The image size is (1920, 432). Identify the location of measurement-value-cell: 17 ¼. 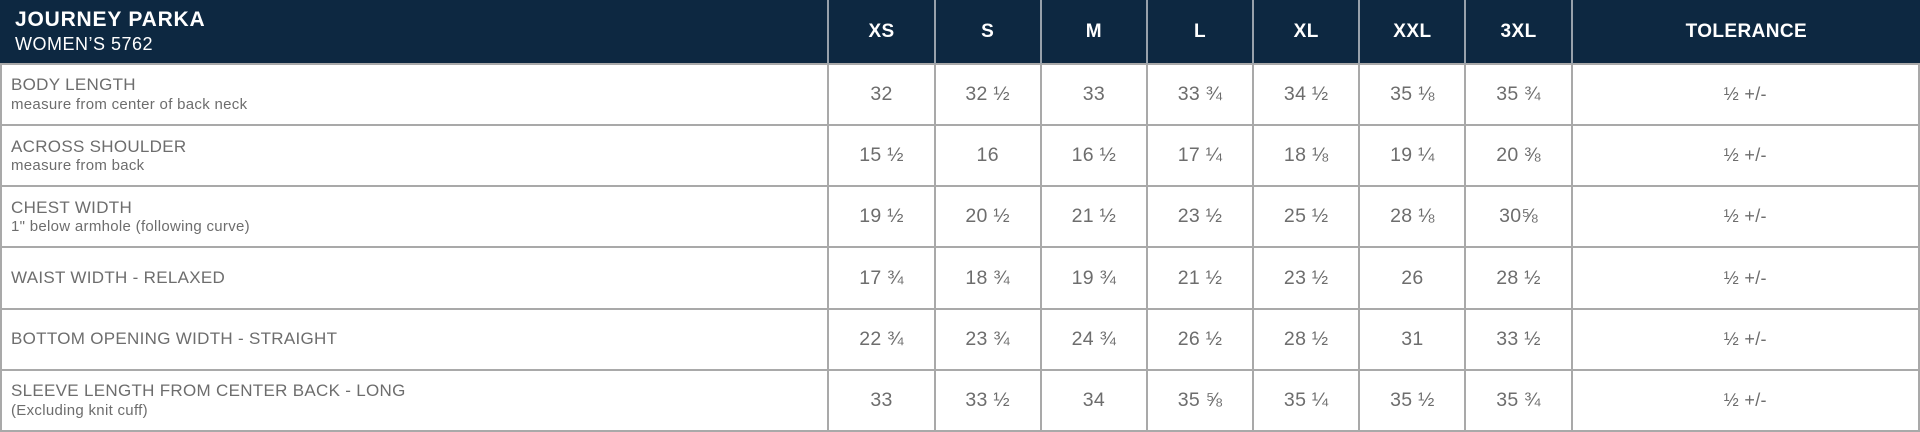
(1201, 157).